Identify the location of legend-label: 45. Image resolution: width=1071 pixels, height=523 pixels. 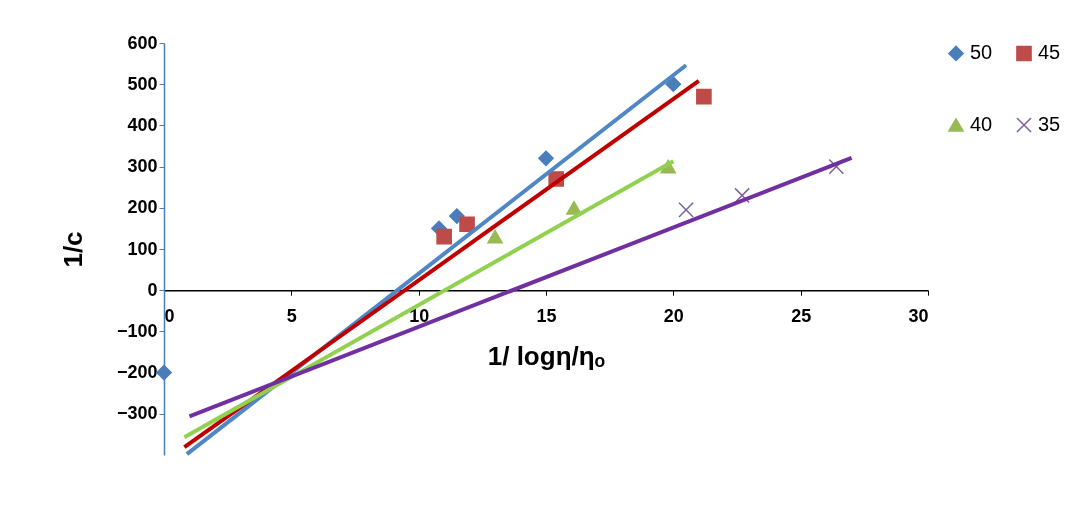
(1049, 52).